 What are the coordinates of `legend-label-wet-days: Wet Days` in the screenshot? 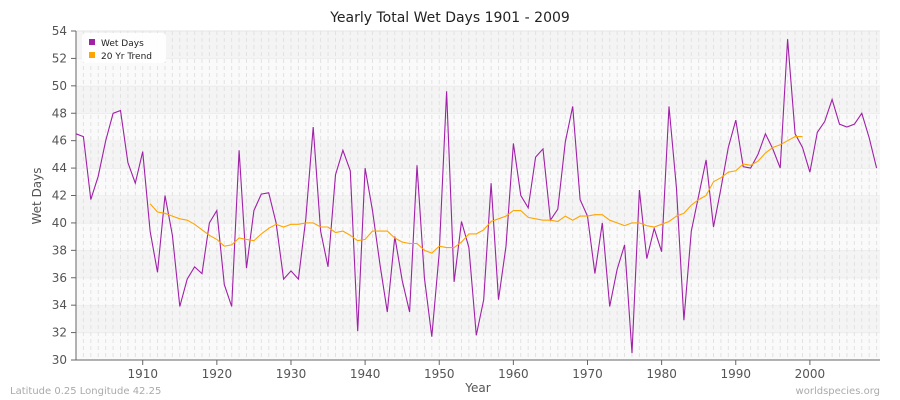 It's located at (122, 44).